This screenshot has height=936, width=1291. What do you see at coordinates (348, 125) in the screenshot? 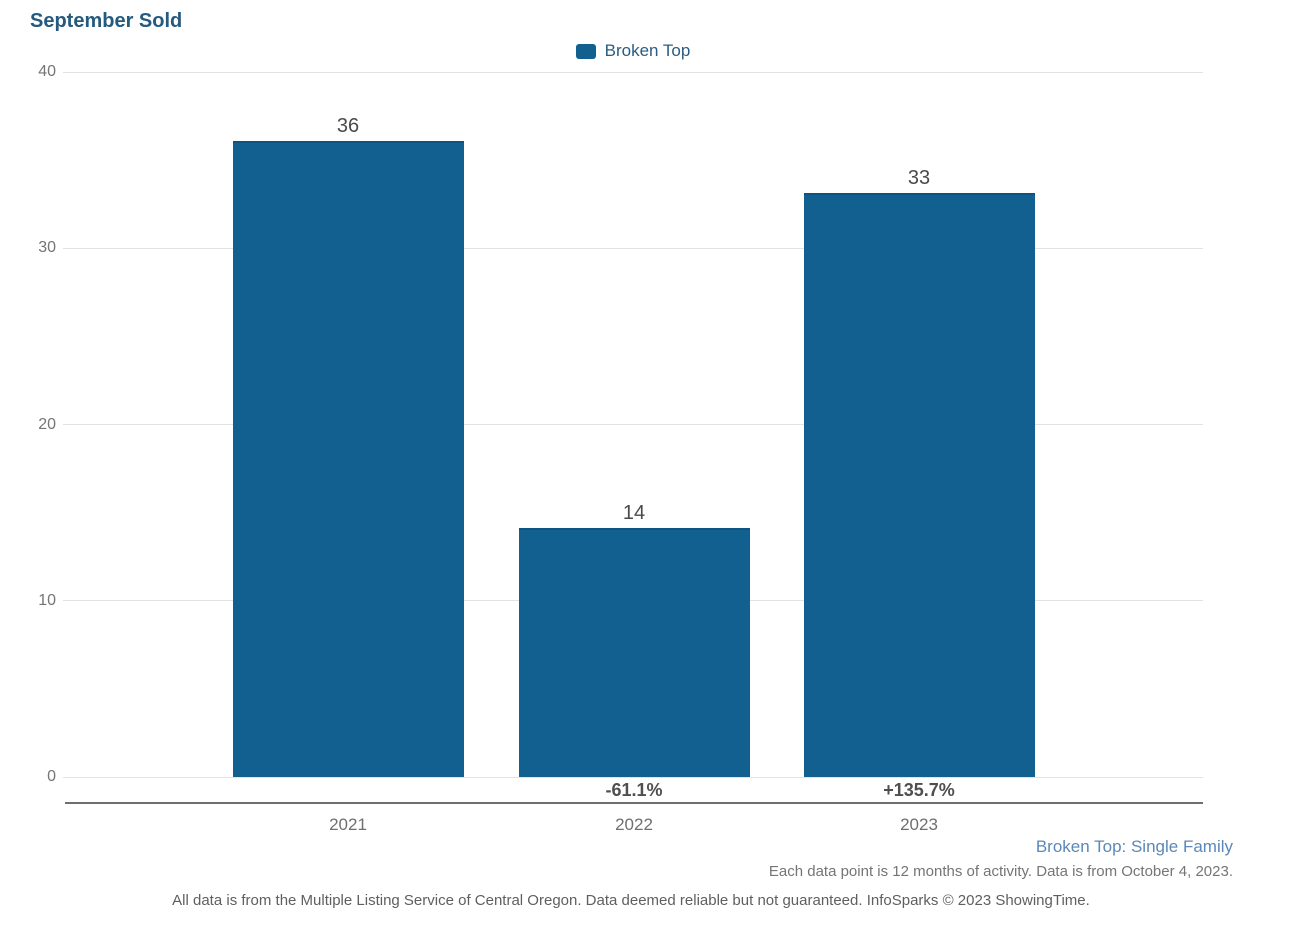
I see `value-label: 36` at bounding box center [348, 125].